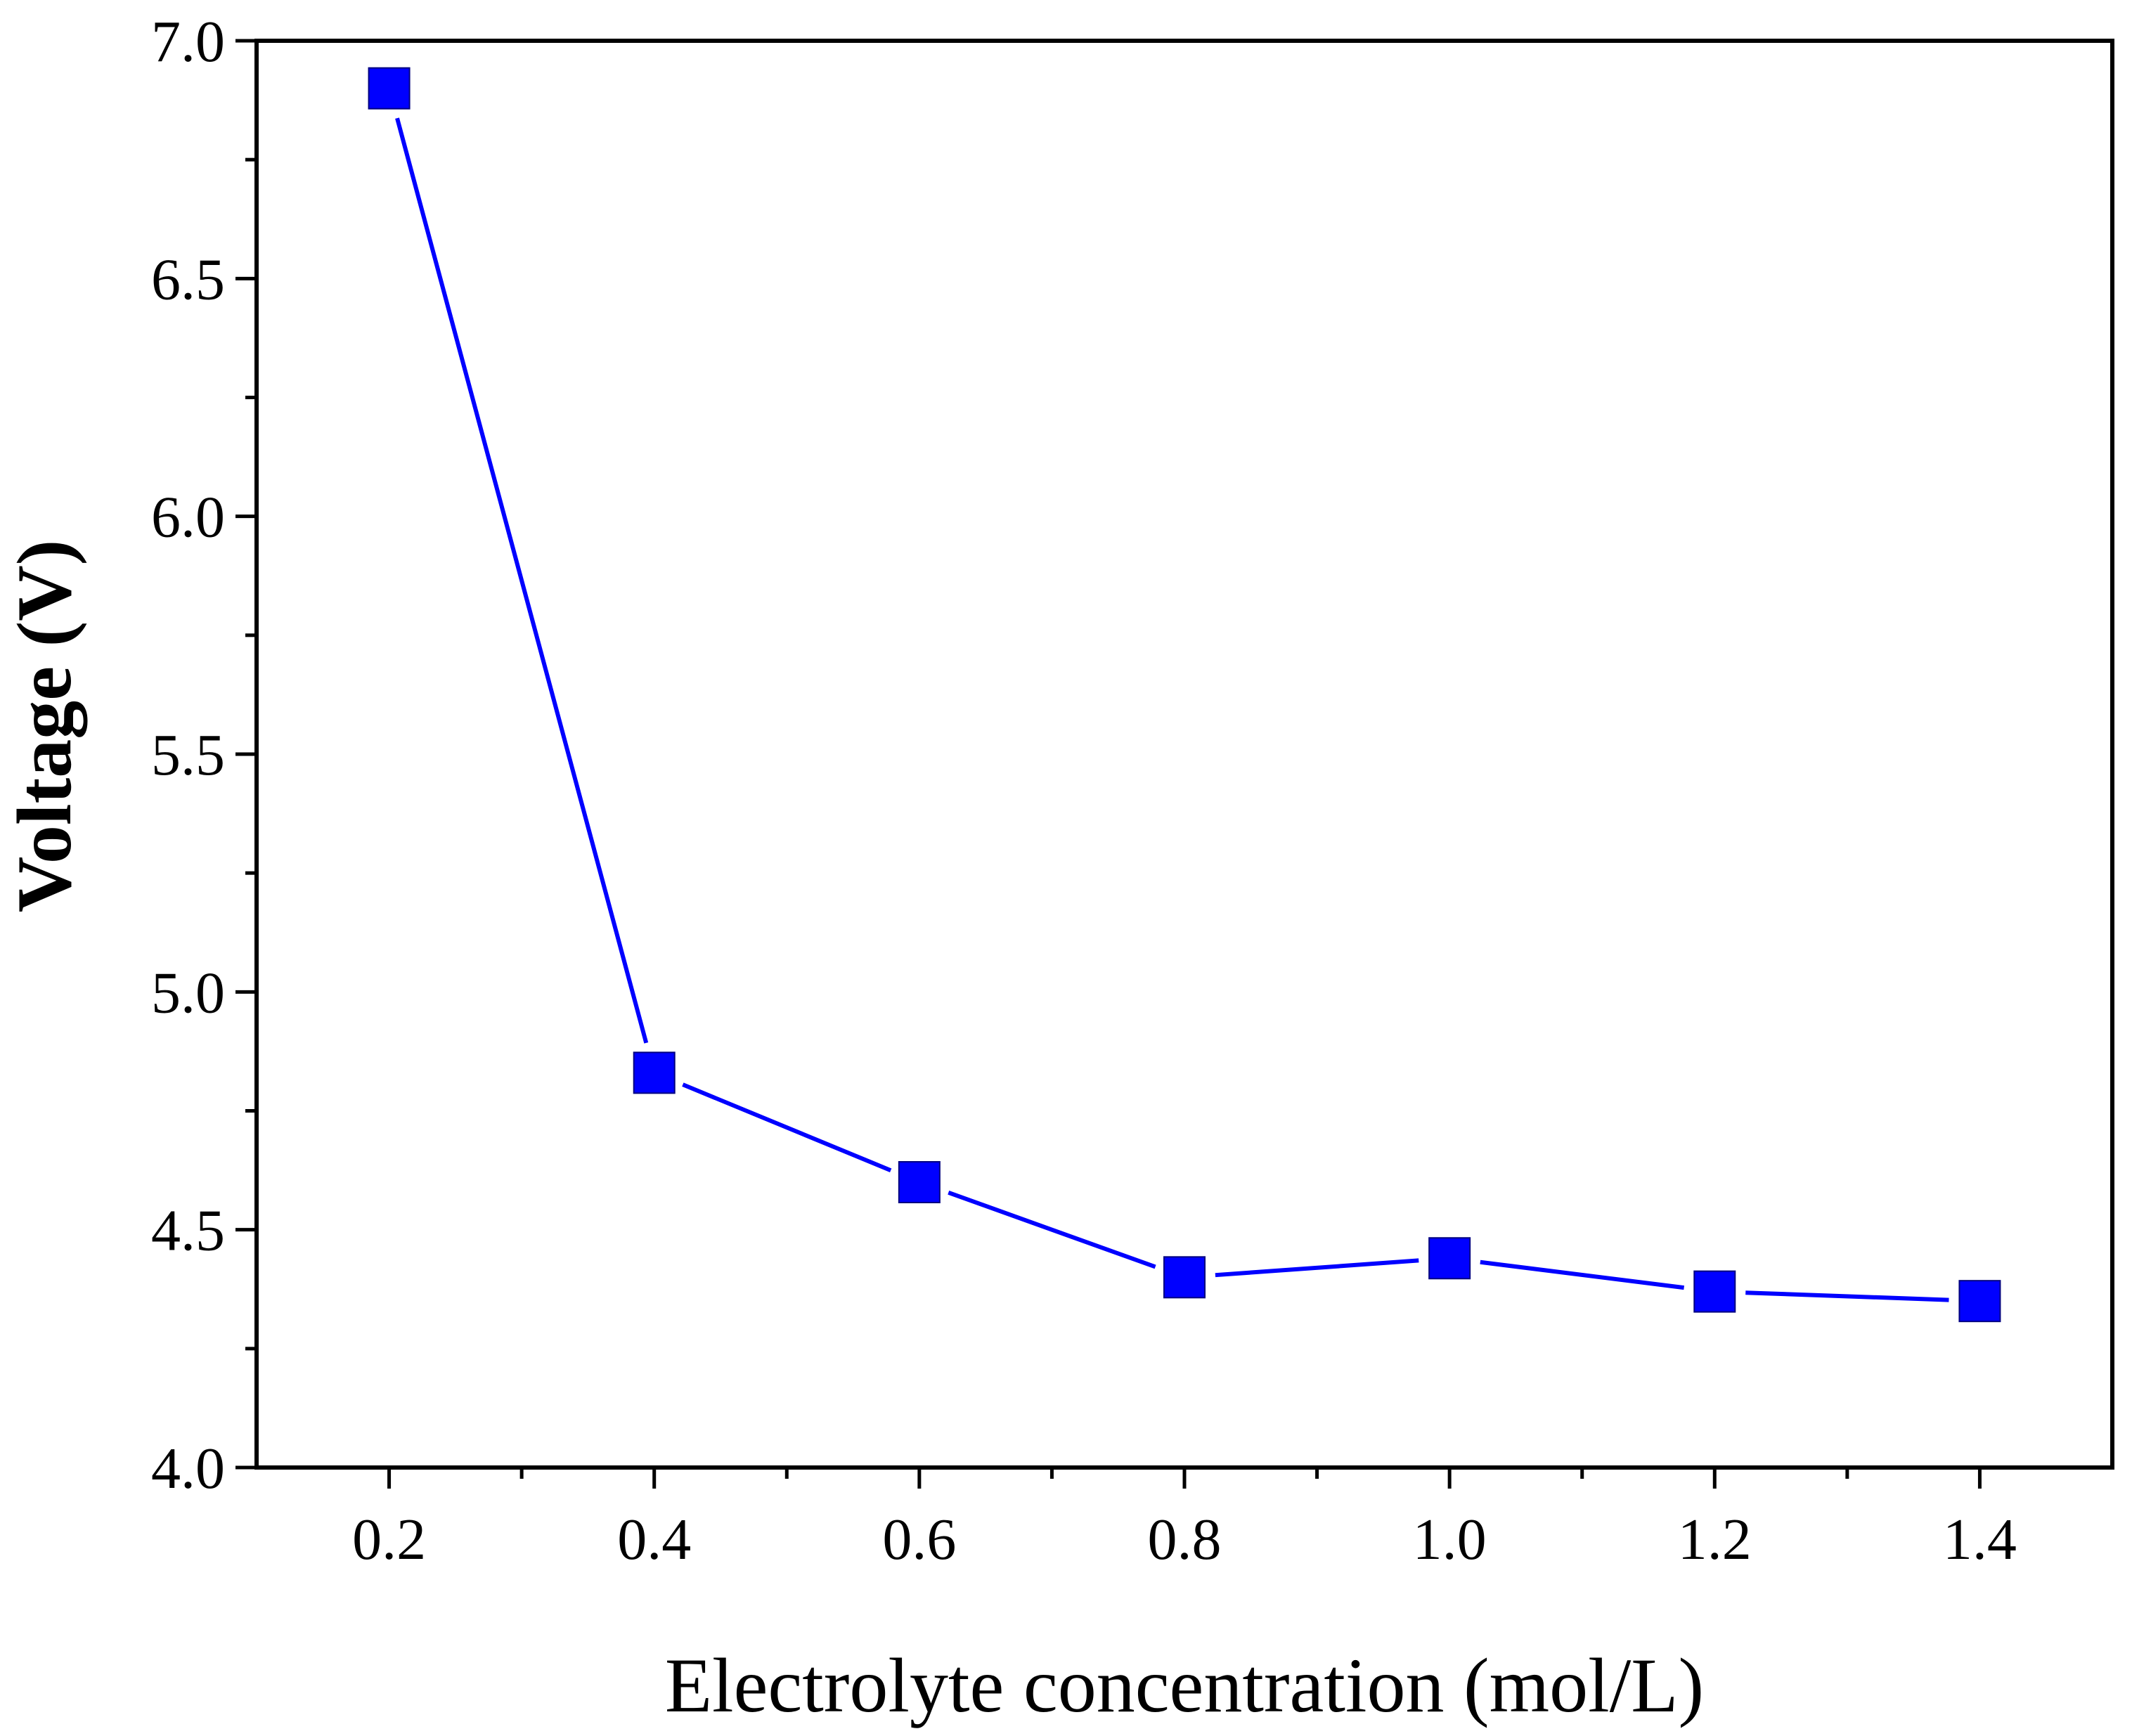  Describe the element at coordinates (188, 756) in the screenshot. I see `y-tick-label: 5.5` at that location.